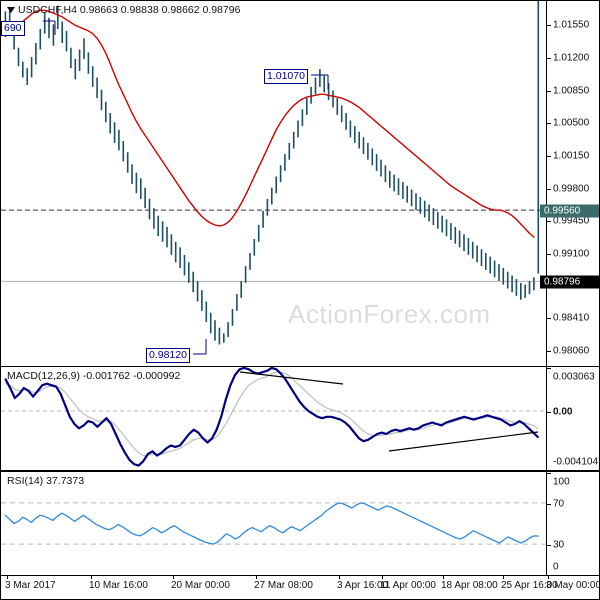 This screenshot has height=600, width=600. I want to click on price-y-label: 0.99100, so click(571, 254).